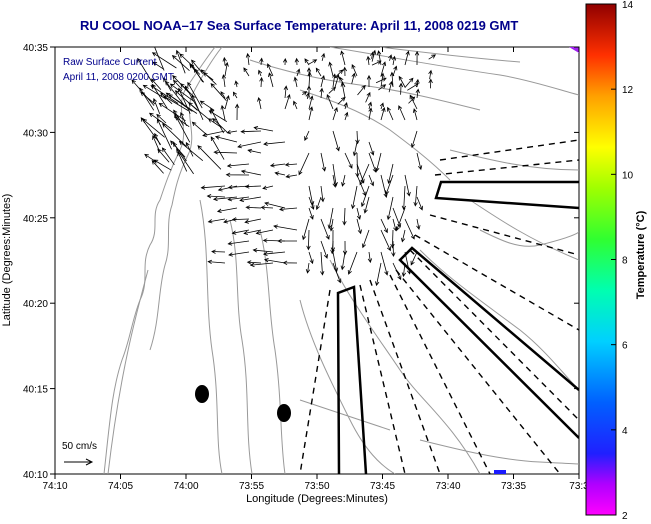 This screenshot has height=524, width=651. Describe the element at coordinates (447, 486) in the screenshot. I see `x-tick-label: 73:40` at that location.